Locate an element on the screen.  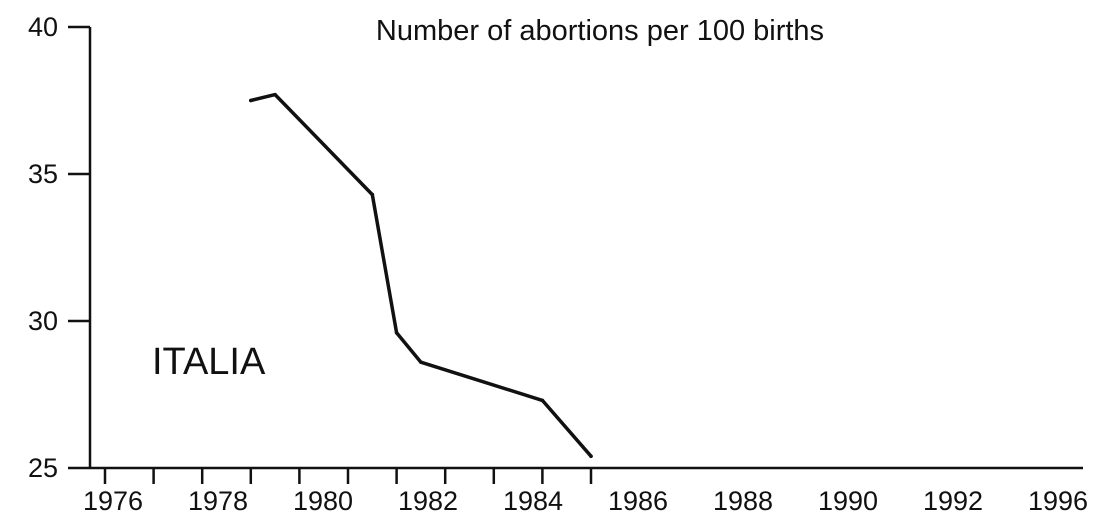
x-tick-label: 1980 is located at coordinates (323, 501).